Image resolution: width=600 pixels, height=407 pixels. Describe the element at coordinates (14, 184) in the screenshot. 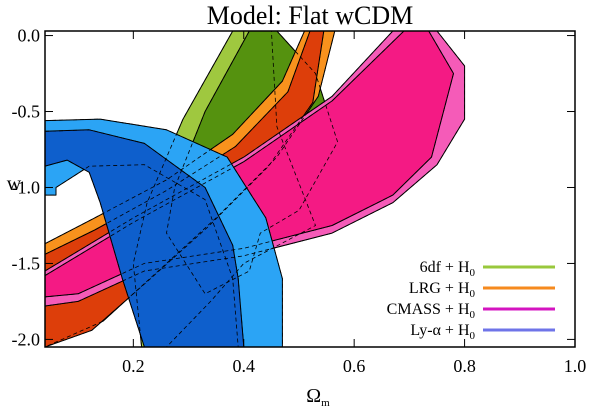

I see `y-axis-label: w` at that location.